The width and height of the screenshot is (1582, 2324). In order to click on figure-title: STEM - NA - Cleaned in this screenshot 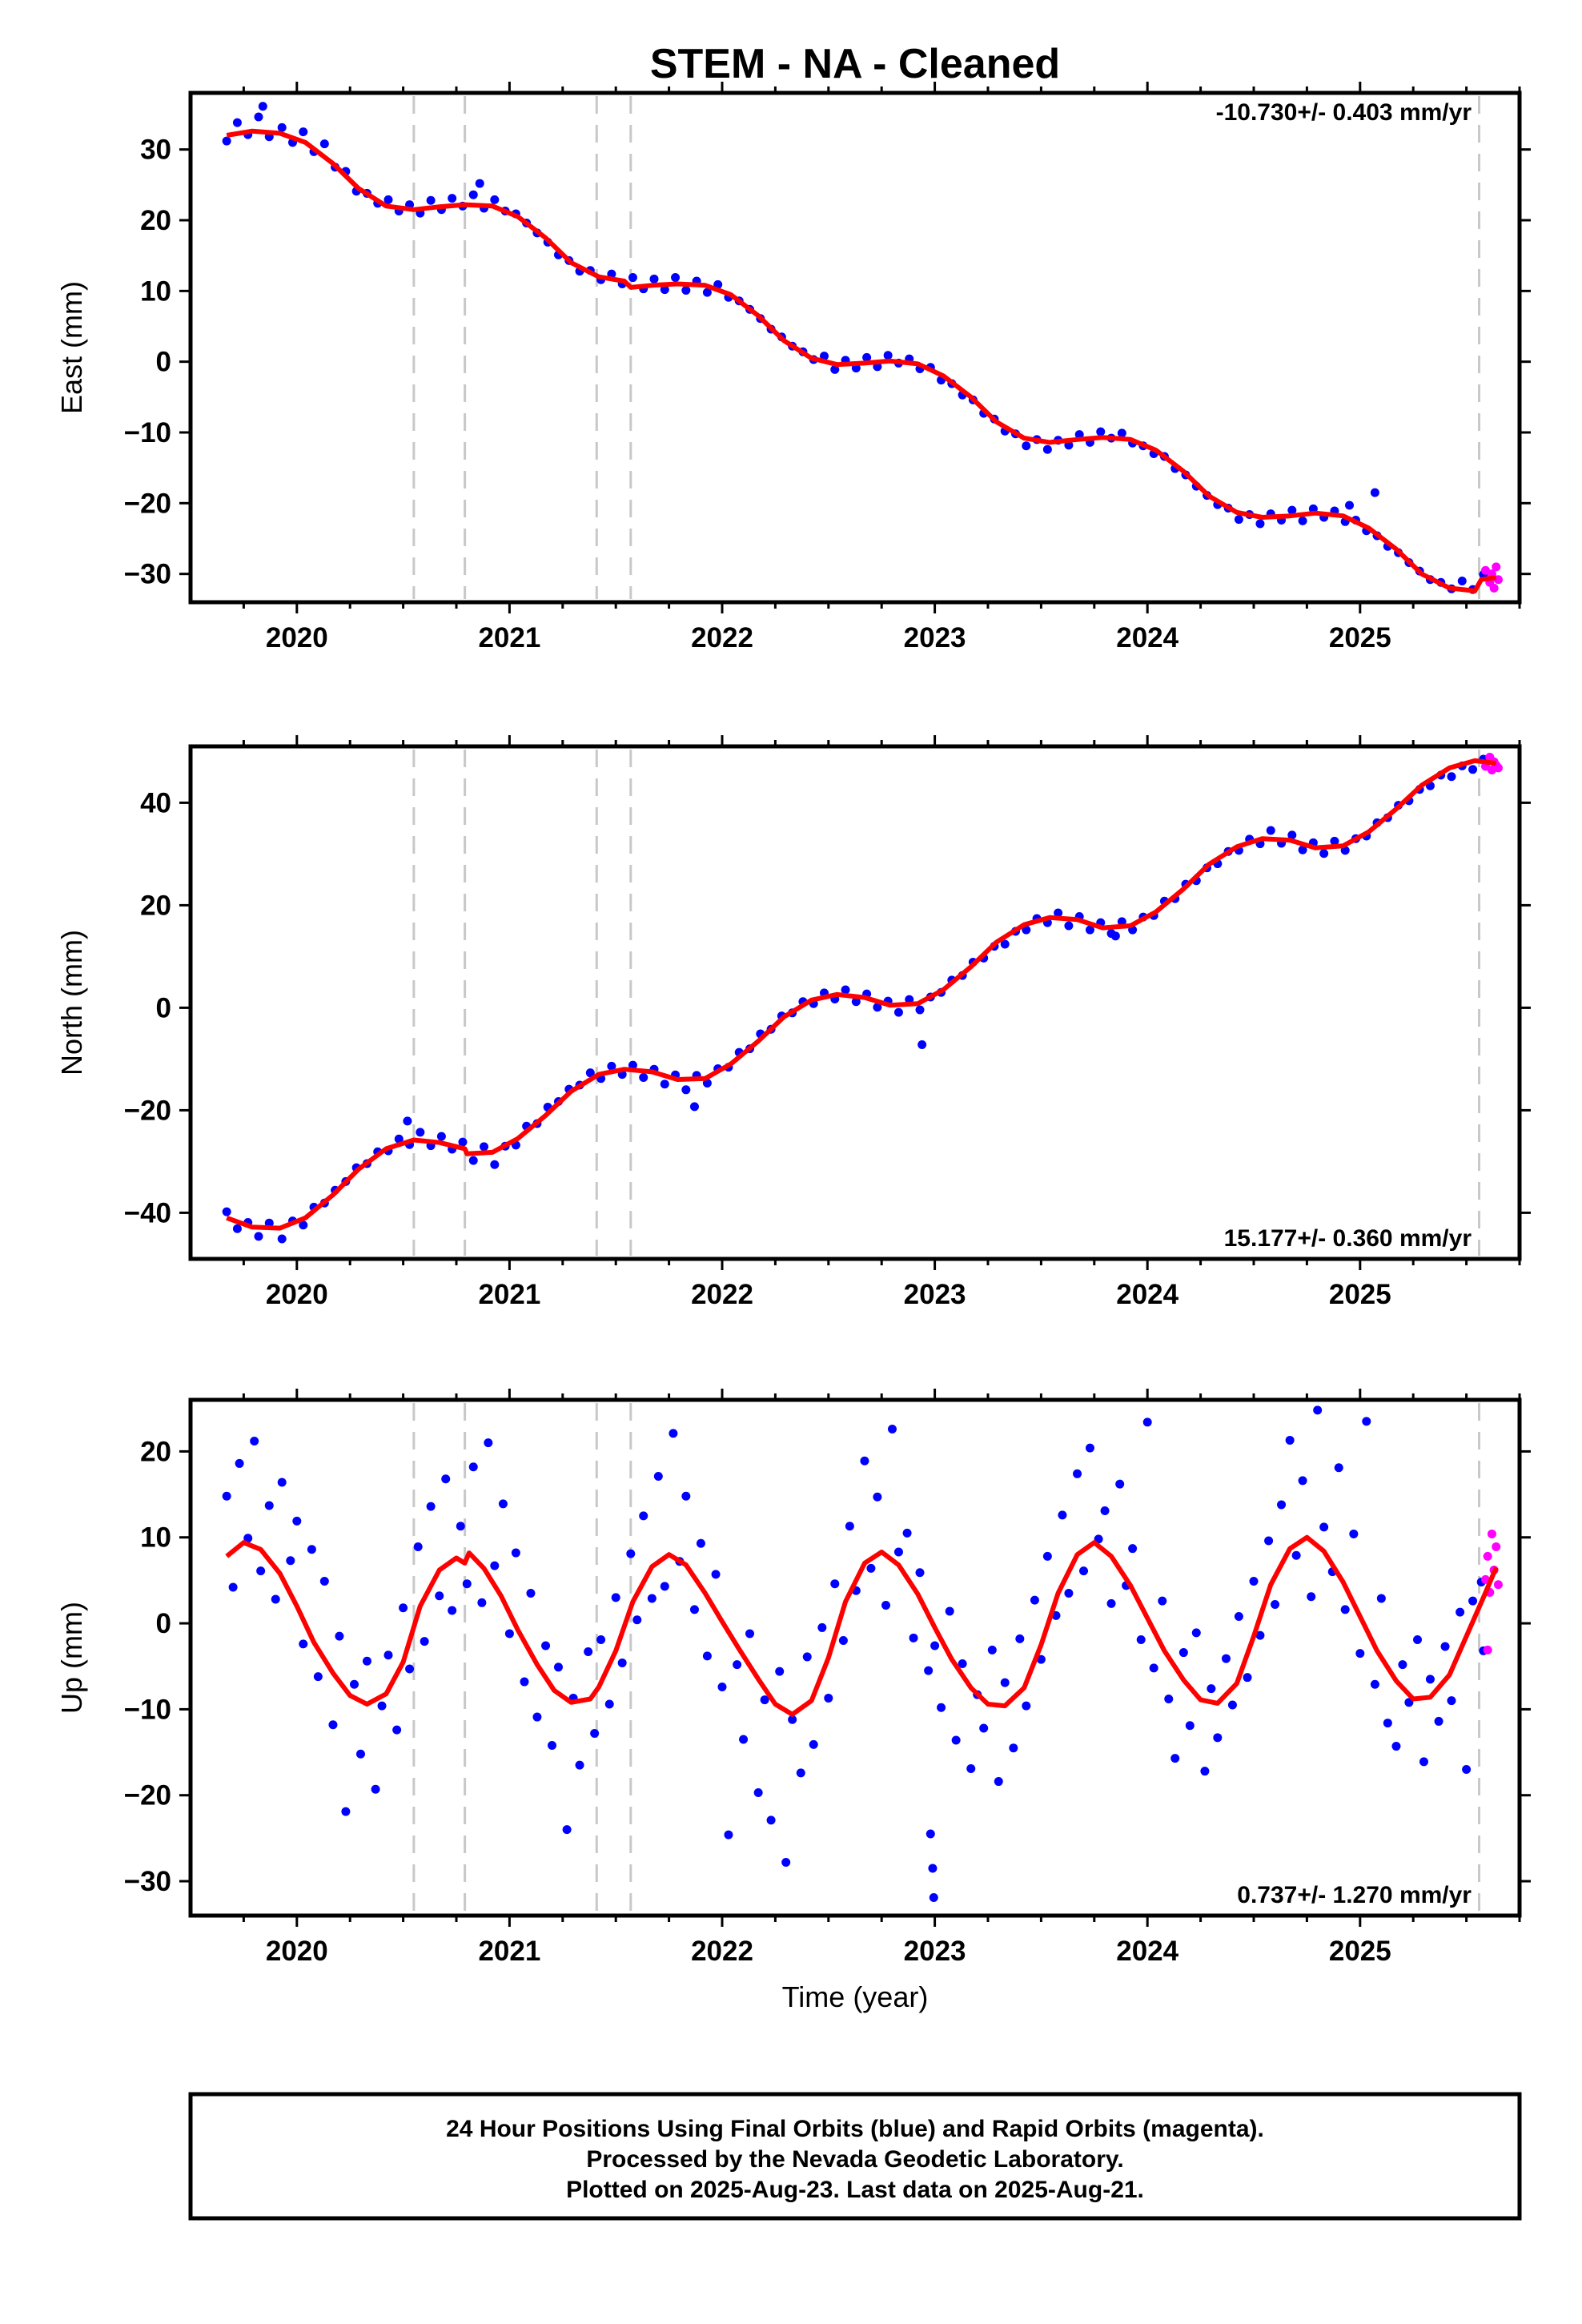, I will do `click(855, 64)`.